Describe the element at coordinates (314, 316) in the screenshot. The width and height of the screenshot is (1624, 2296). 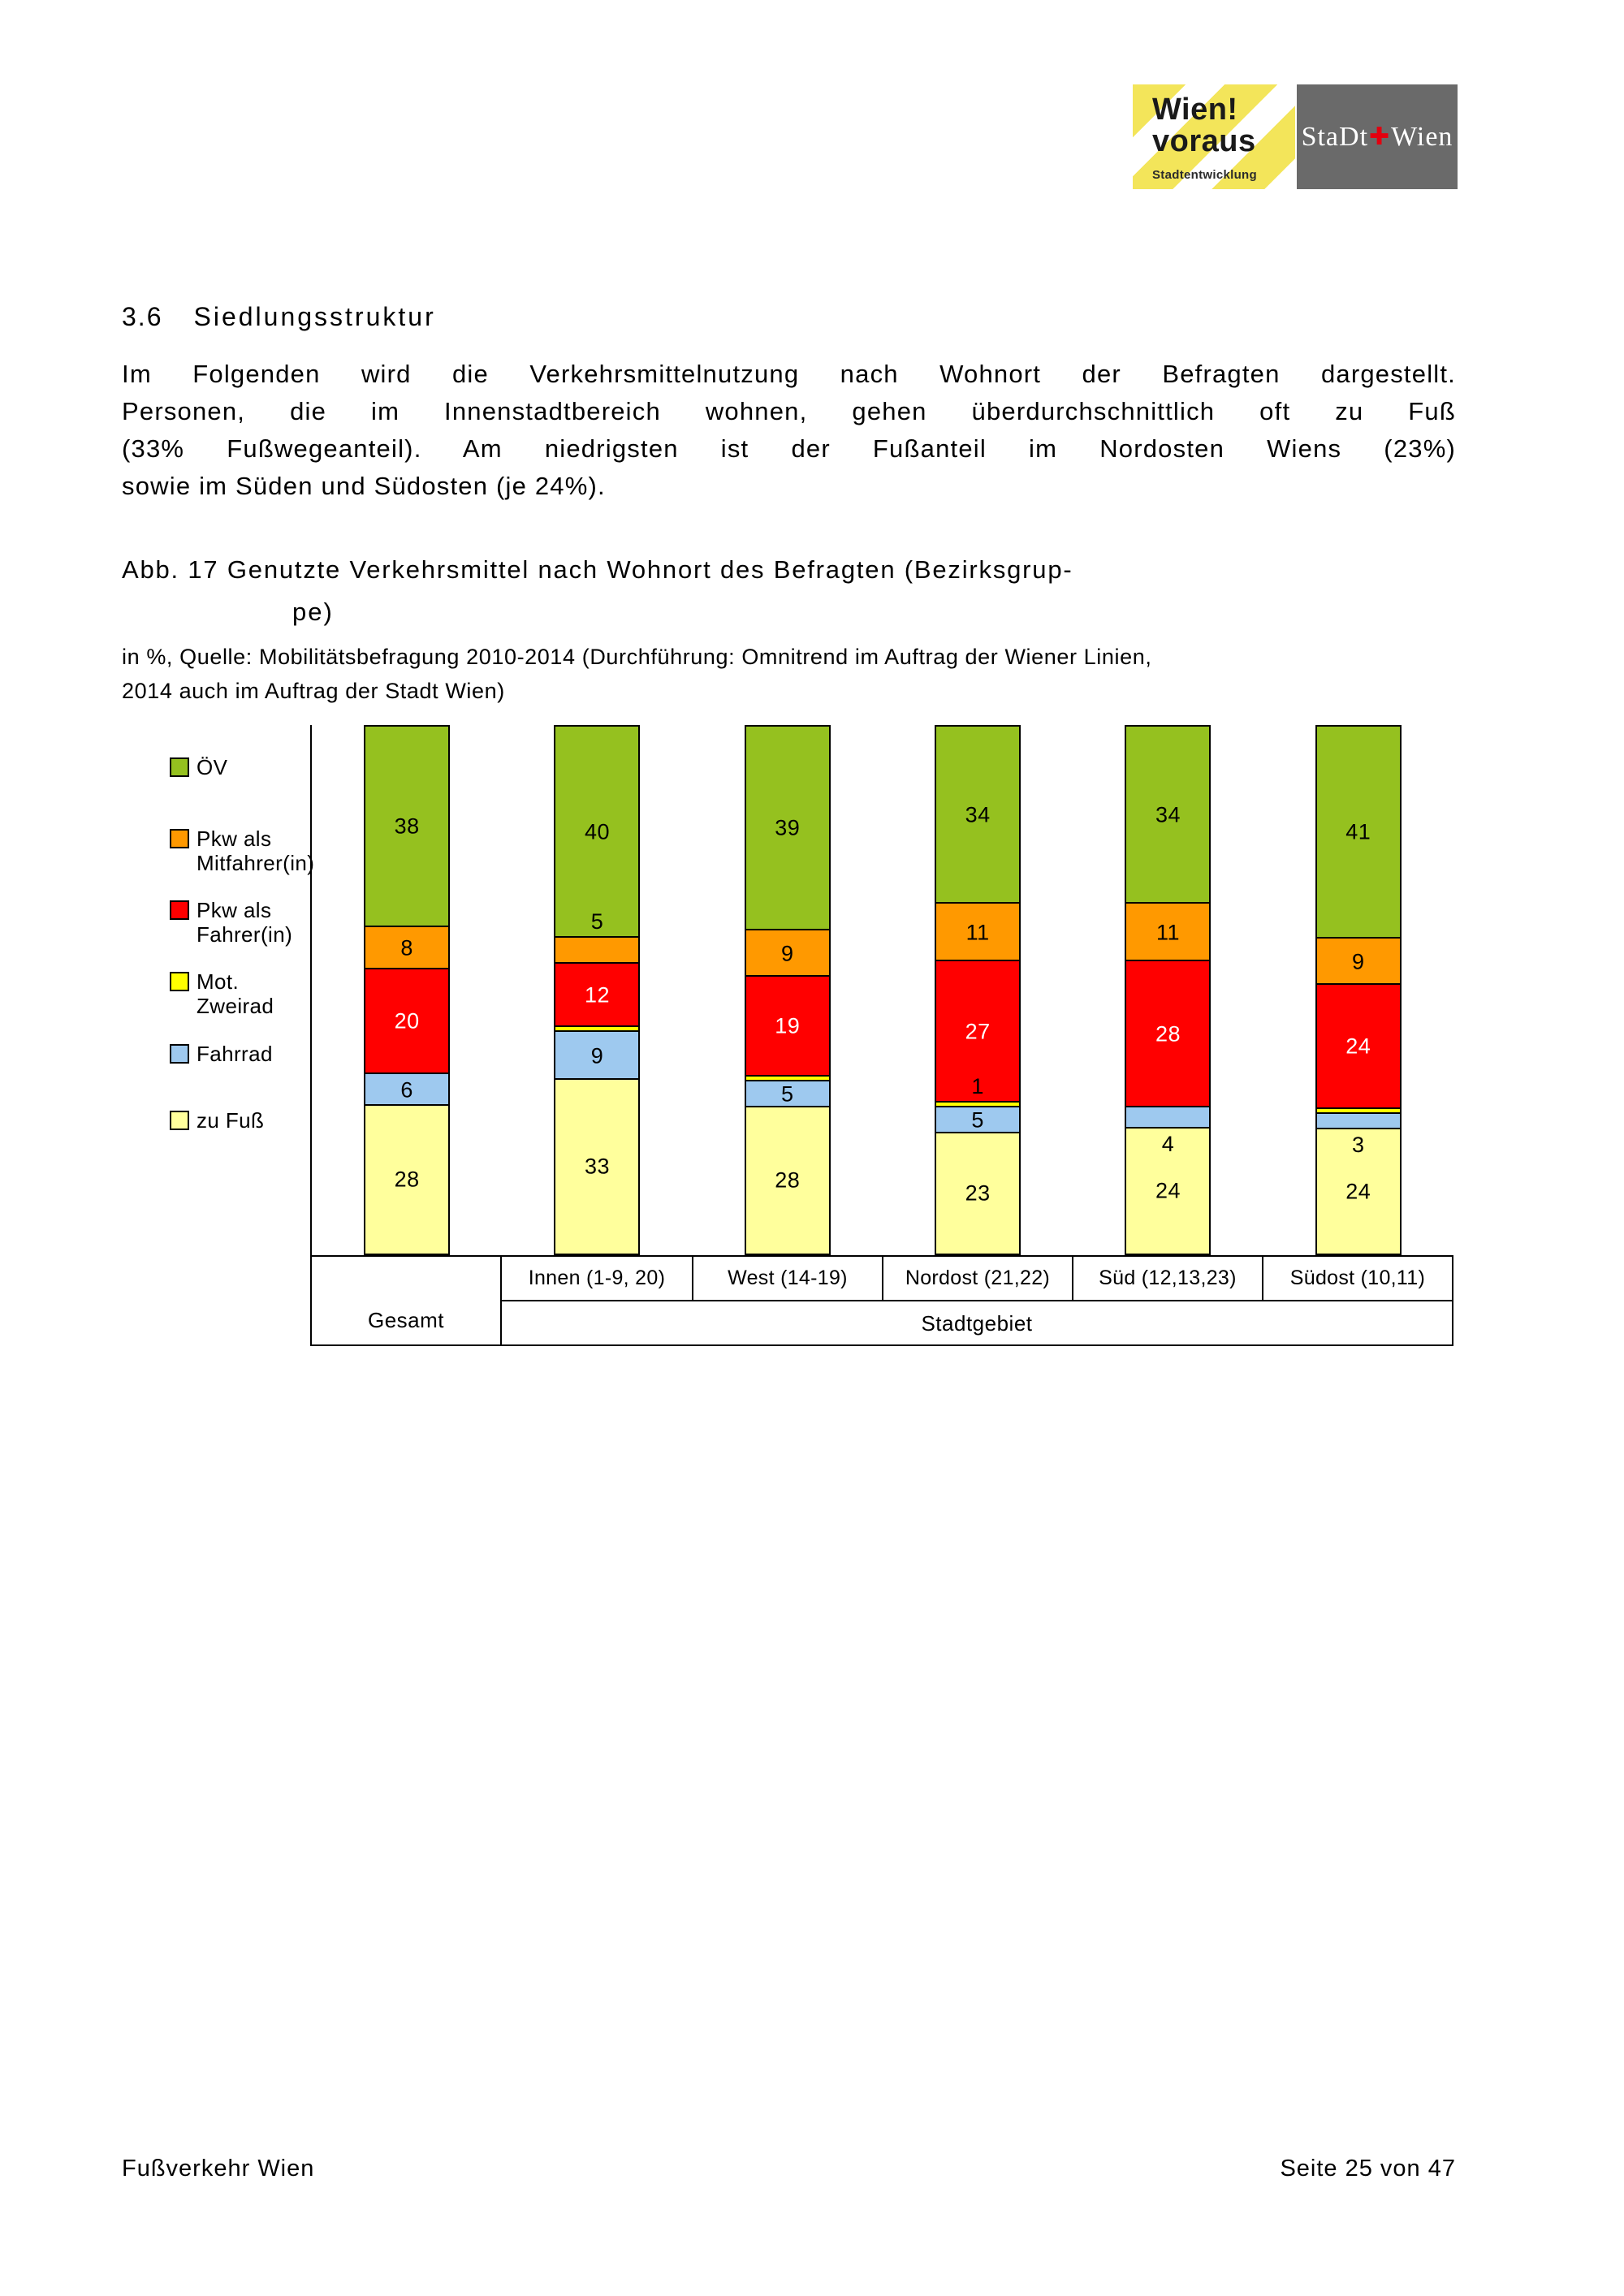
I see `section-title: Siedlungsstruktur` at that location.